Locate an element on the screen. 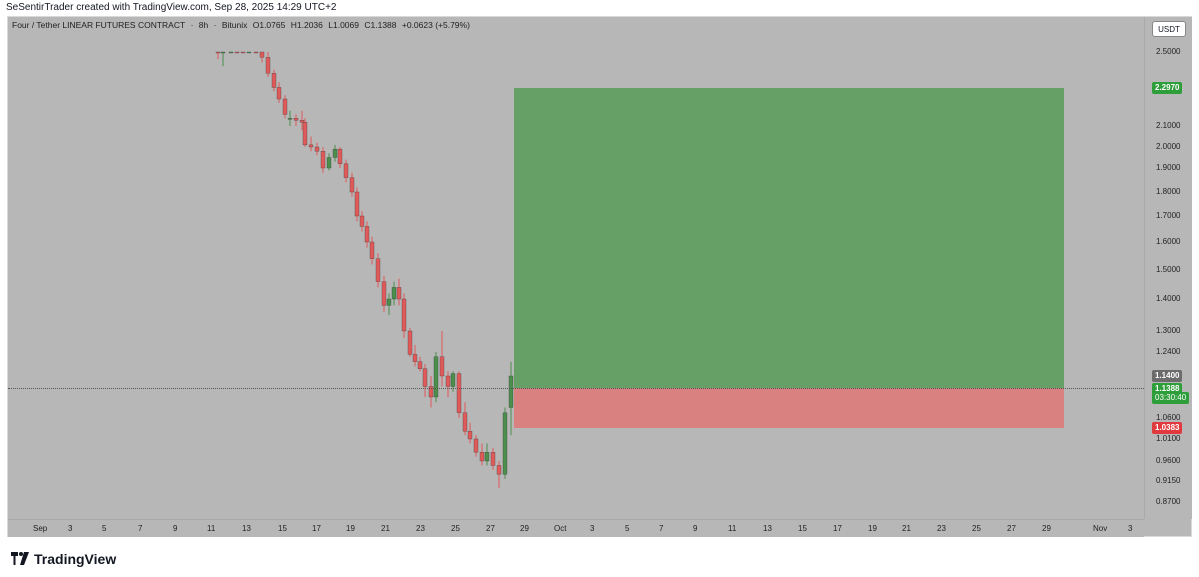  legend-symbol: Four / Tether LINEAR FUTURES CONTRACT is located at coordinates (99, 25).